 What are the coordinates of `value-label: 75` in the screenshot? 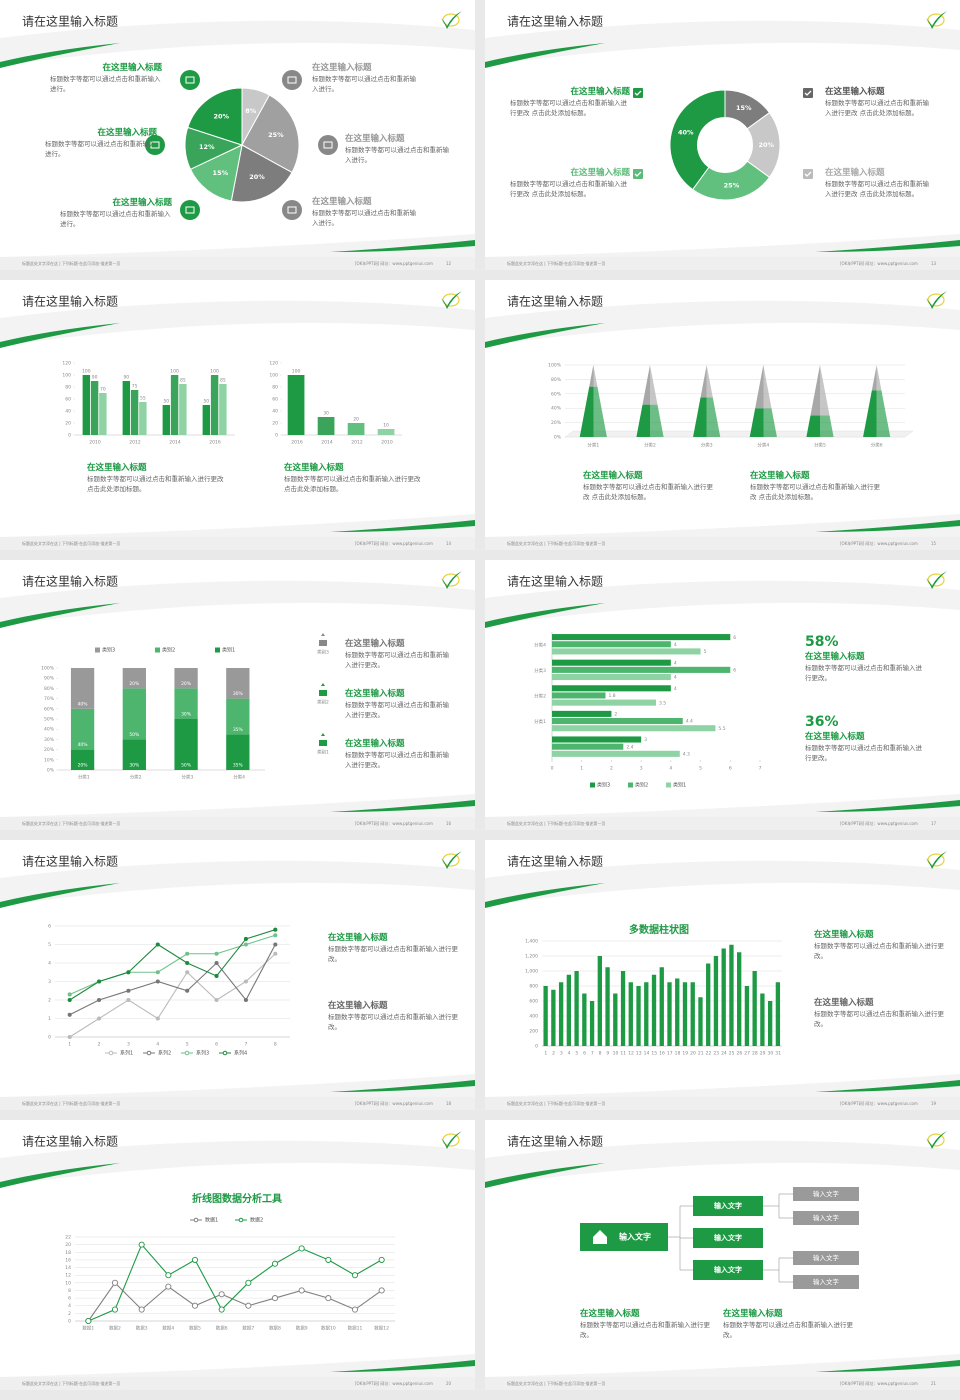 It's located at (135, 387).